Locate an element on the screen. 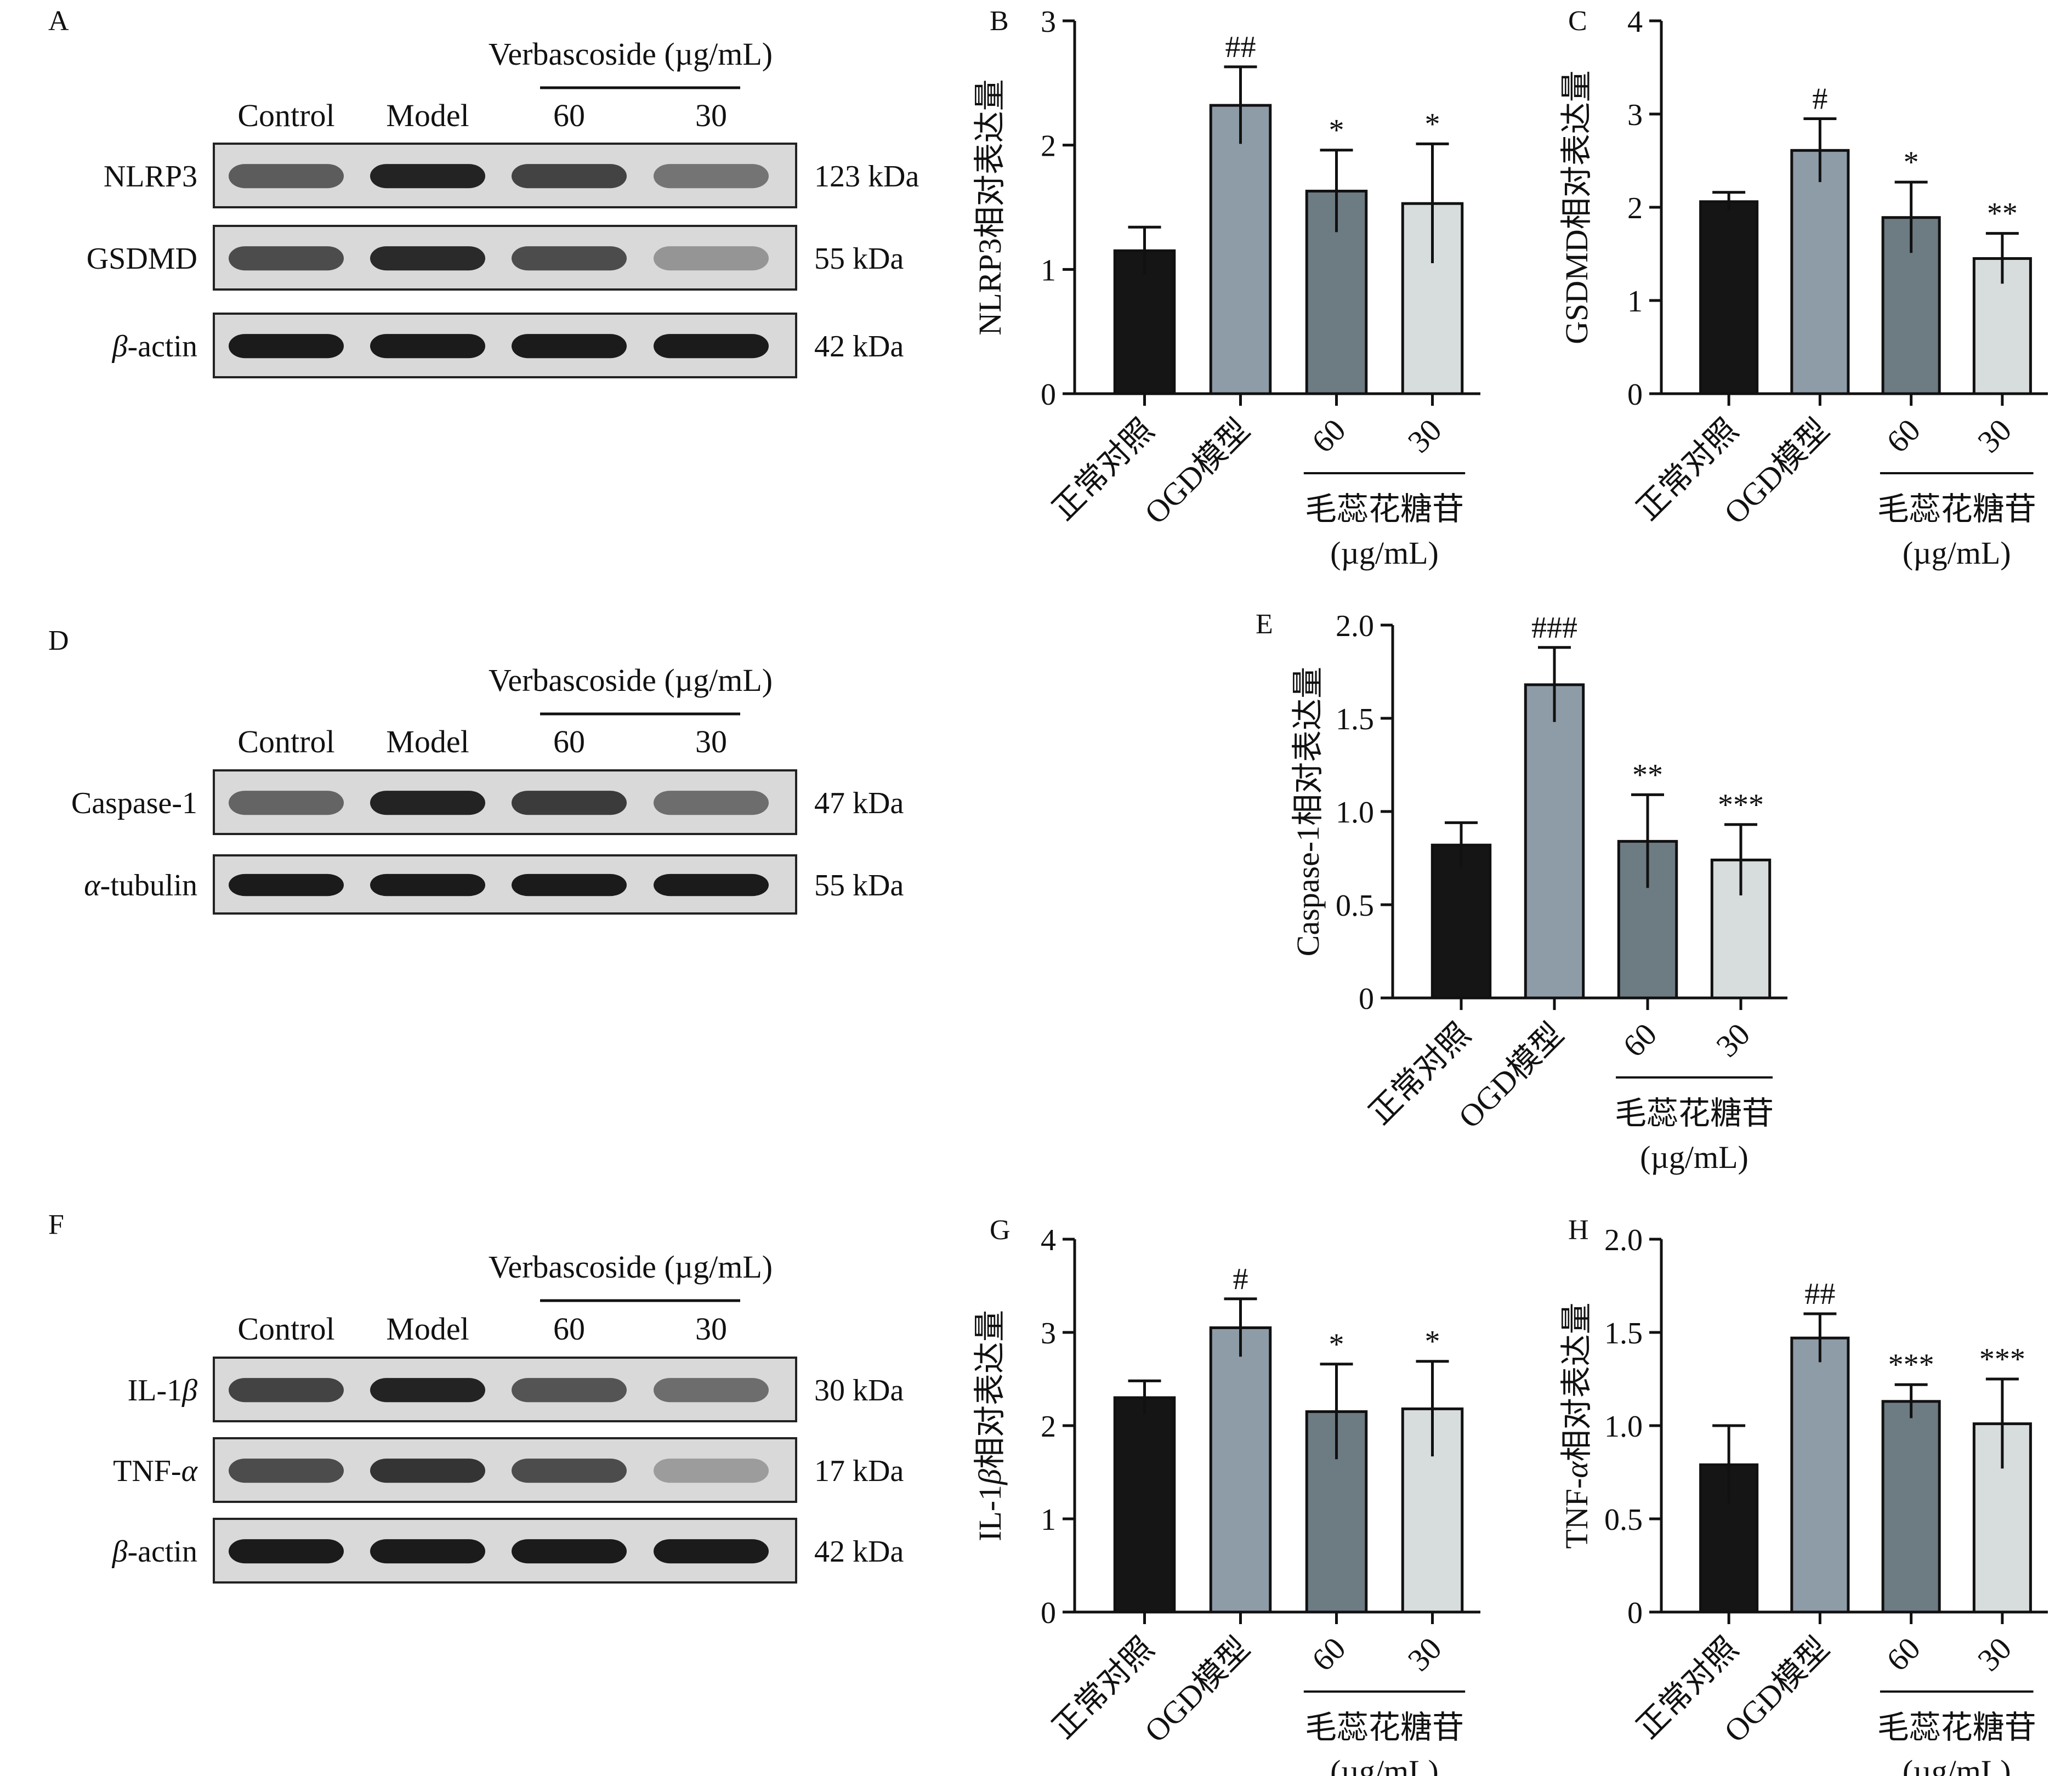 The height and width of the screenshot is (1776, 2072). y-axis-label: NLRP3相对表达量 is located at coordinates (990, 207).